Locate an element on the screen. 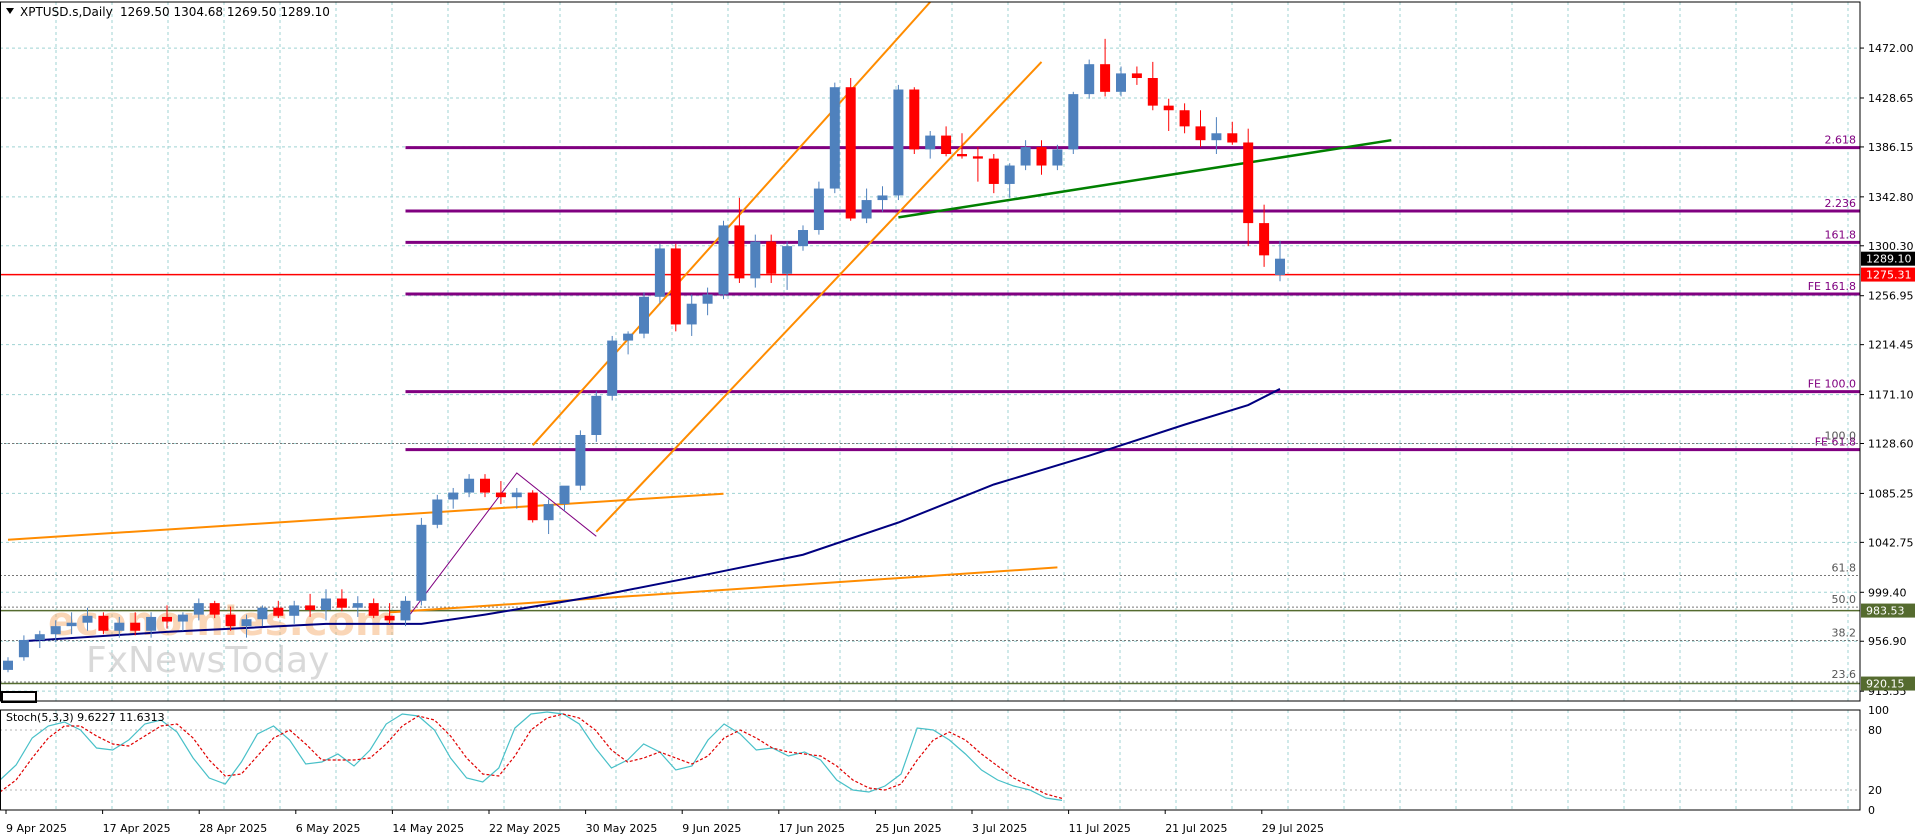 This screenshot has height=840, width=1916. price-tick-label: 999.40 is located at coordinates (1887, 592).